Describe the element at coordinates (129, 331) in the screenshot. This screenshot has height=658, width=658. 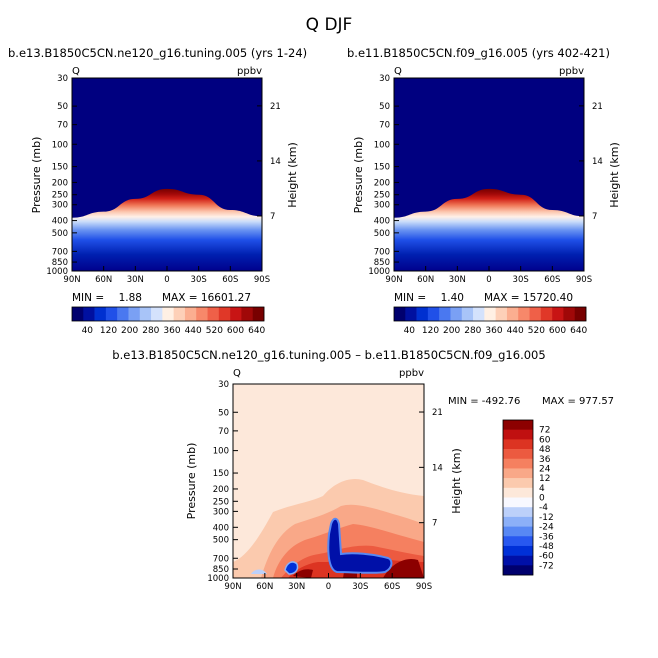
I see `colorbar-label: 200` at that location.